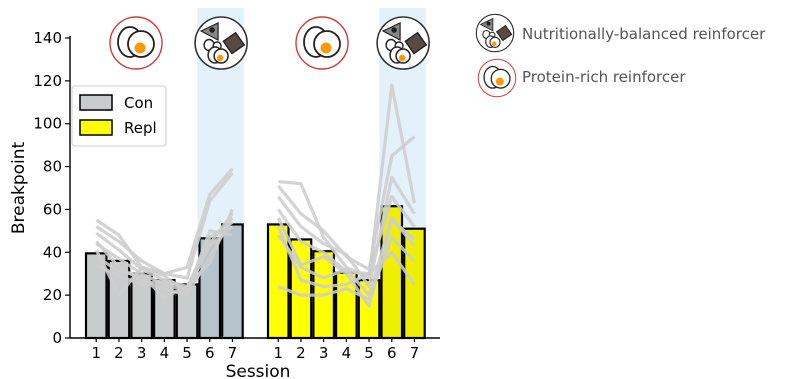  Describe the element at coordinates (258, 370) in the screenshot. I see `x-axis-title: Session` at that location.